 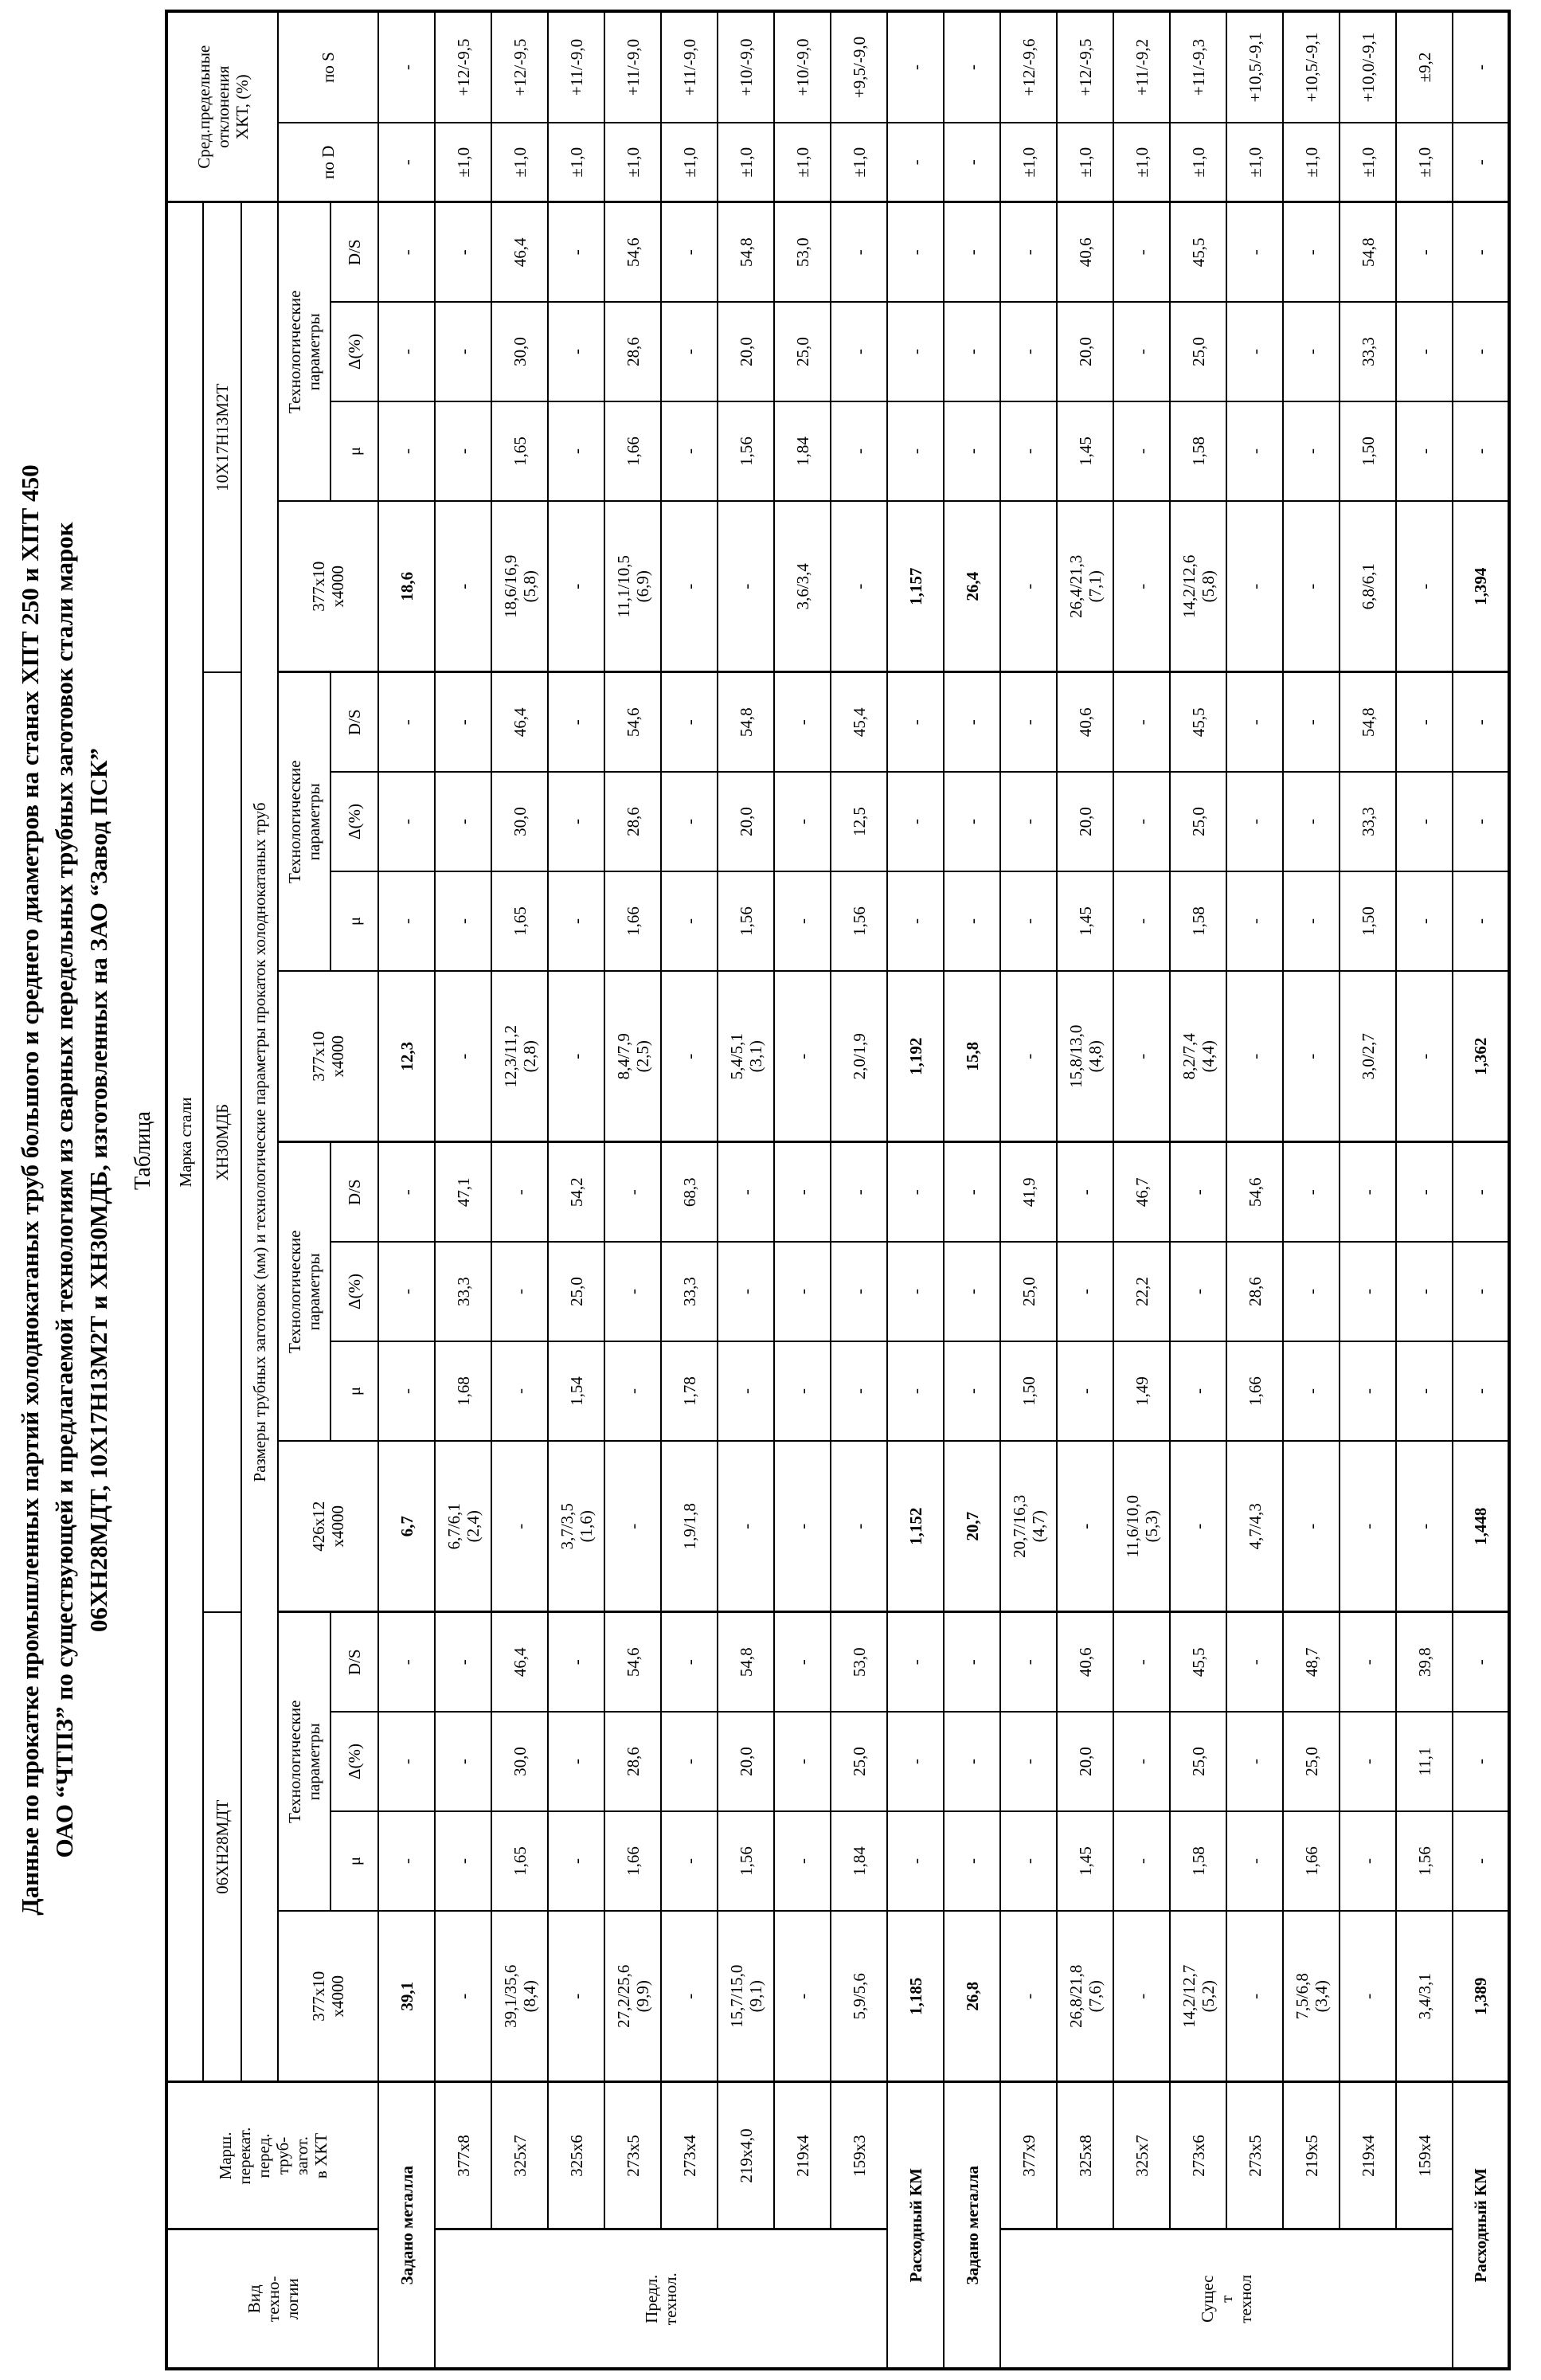 I want to click on col-header-ds: D/S, so click(x=354, y=722).